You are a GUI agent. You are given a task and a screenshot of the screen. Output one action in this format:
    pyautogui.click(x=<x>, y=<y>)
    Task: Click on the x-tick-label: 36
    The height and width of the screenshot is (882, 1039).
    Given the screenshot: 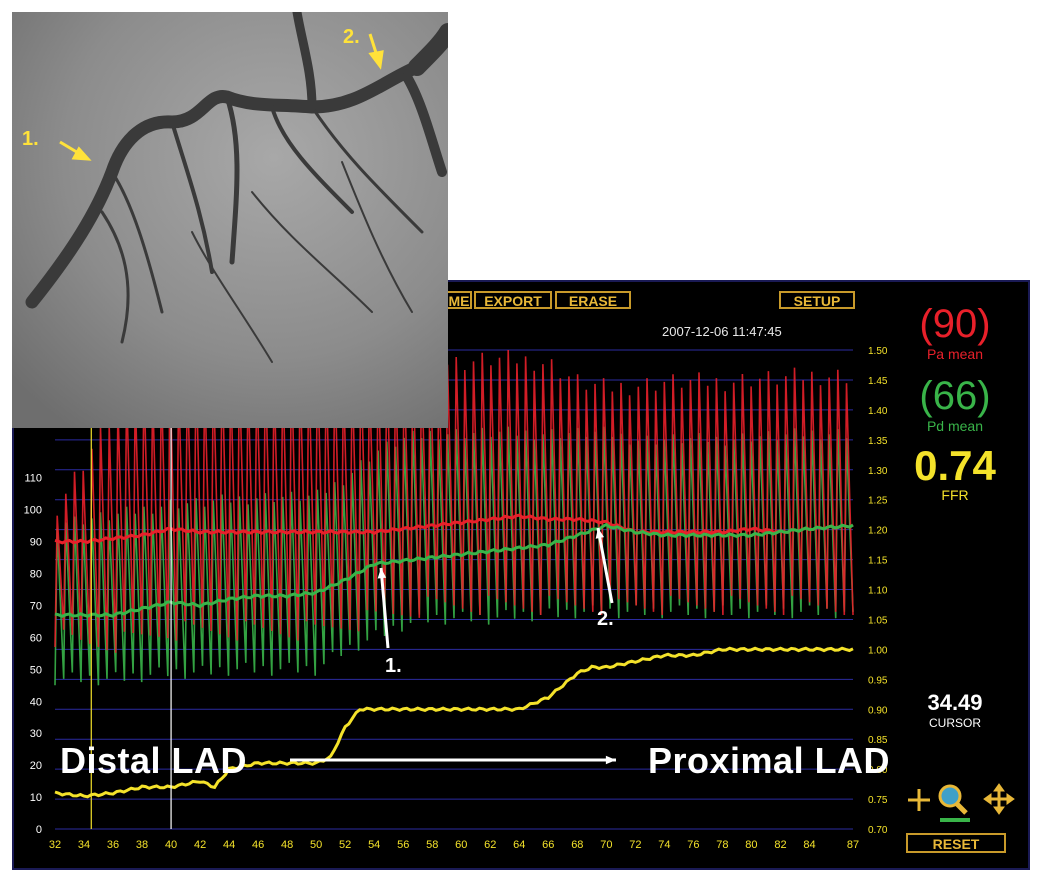 What is the action you would take?
    pyautogui.click(x=113, y=845)
    